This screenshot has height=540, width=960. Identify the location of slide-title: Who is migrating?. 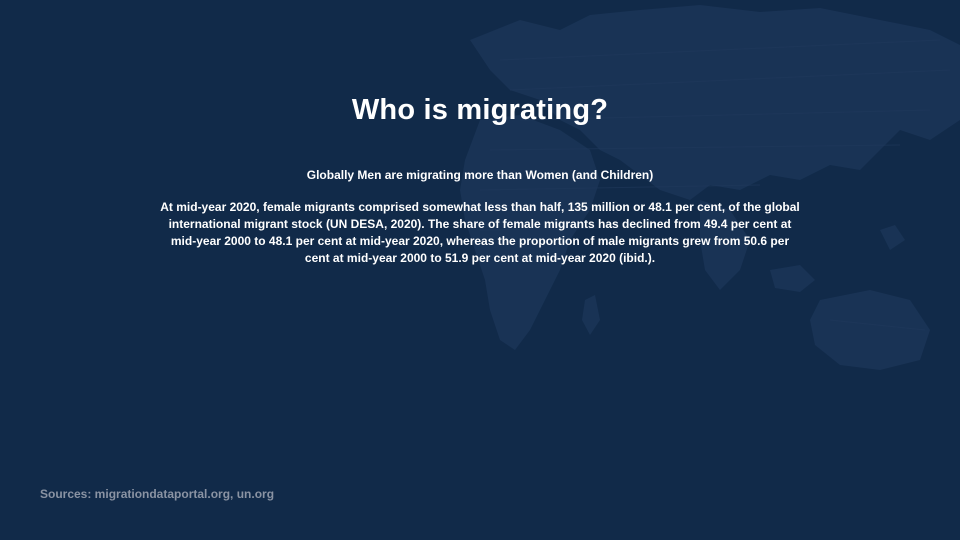
(480, 110).